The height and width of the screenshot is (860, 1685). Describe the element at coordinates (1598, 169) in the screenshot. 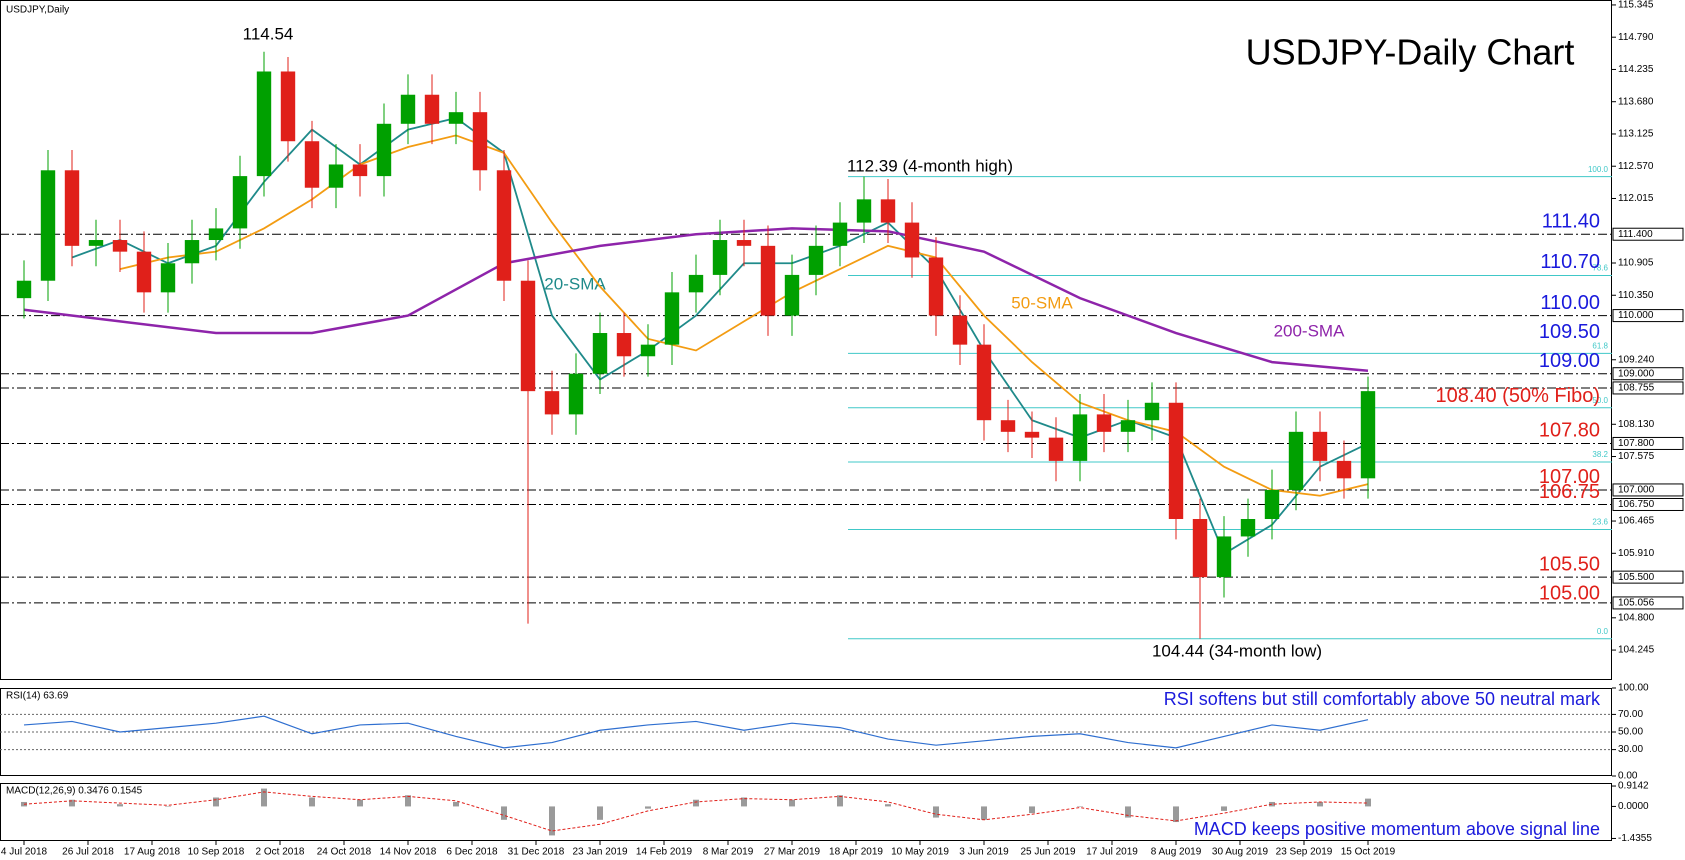

I see `fib-label: 100.0` at that location.